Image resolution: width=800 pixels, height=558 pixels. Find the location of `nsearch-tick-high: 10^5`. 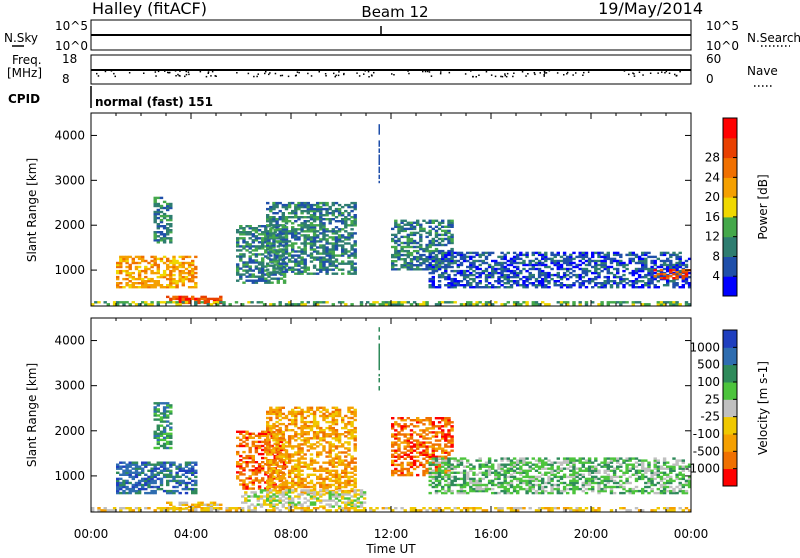

nsearch-tick-high: 10^5 is located at coordinates (722, 26).